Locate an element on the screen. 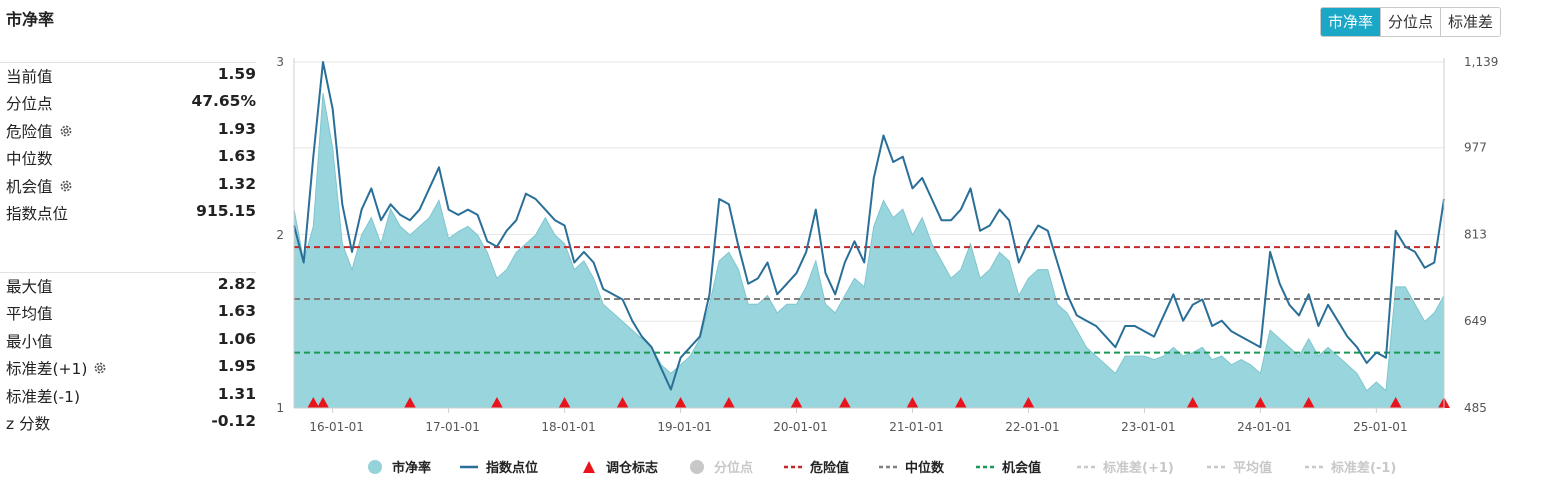 This screenshot has height=480, width=1546. legend-label: 平均值 is located at coordinates (1252, 468).